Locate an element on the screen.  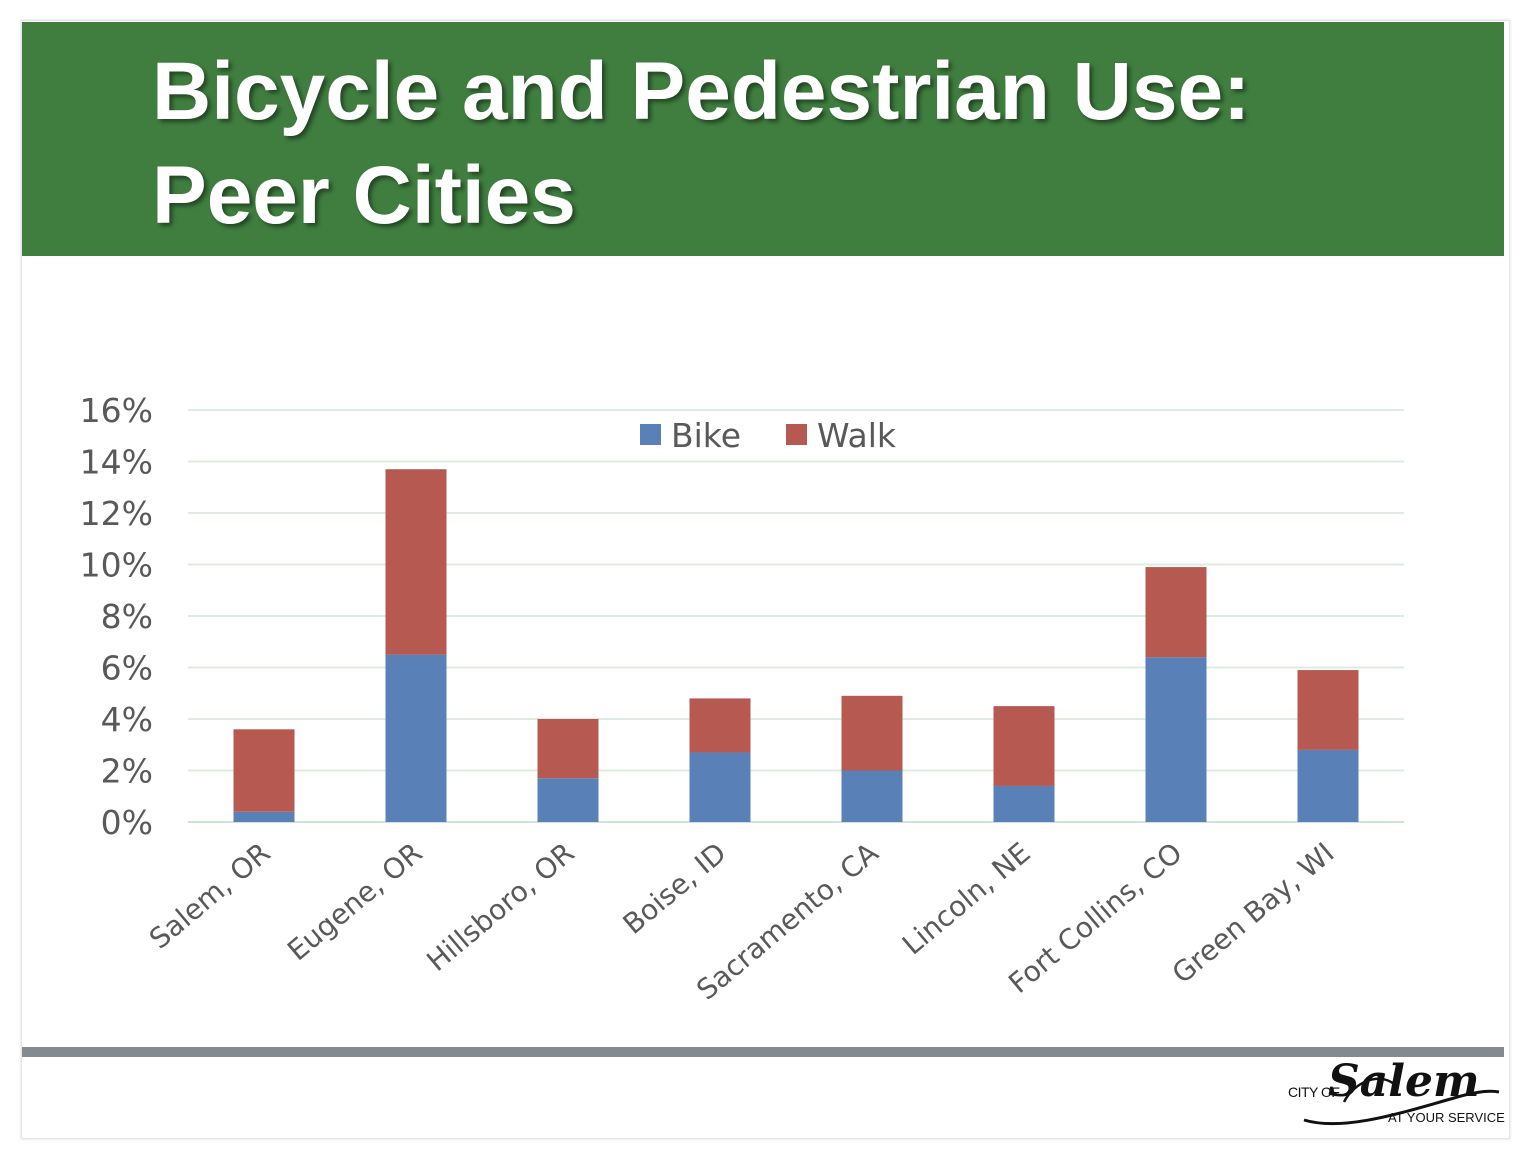
title-line-2: Peer Cities is located at coordinates (364, 195).